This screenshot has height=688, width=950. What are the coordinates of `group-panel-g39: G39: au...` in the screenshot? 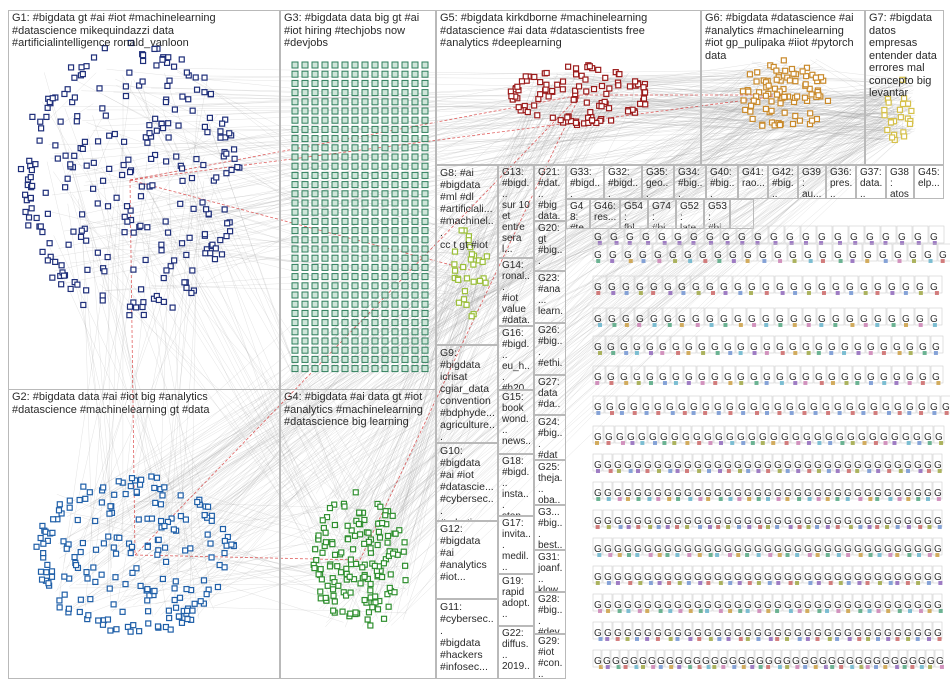 It's located at (812, 182).